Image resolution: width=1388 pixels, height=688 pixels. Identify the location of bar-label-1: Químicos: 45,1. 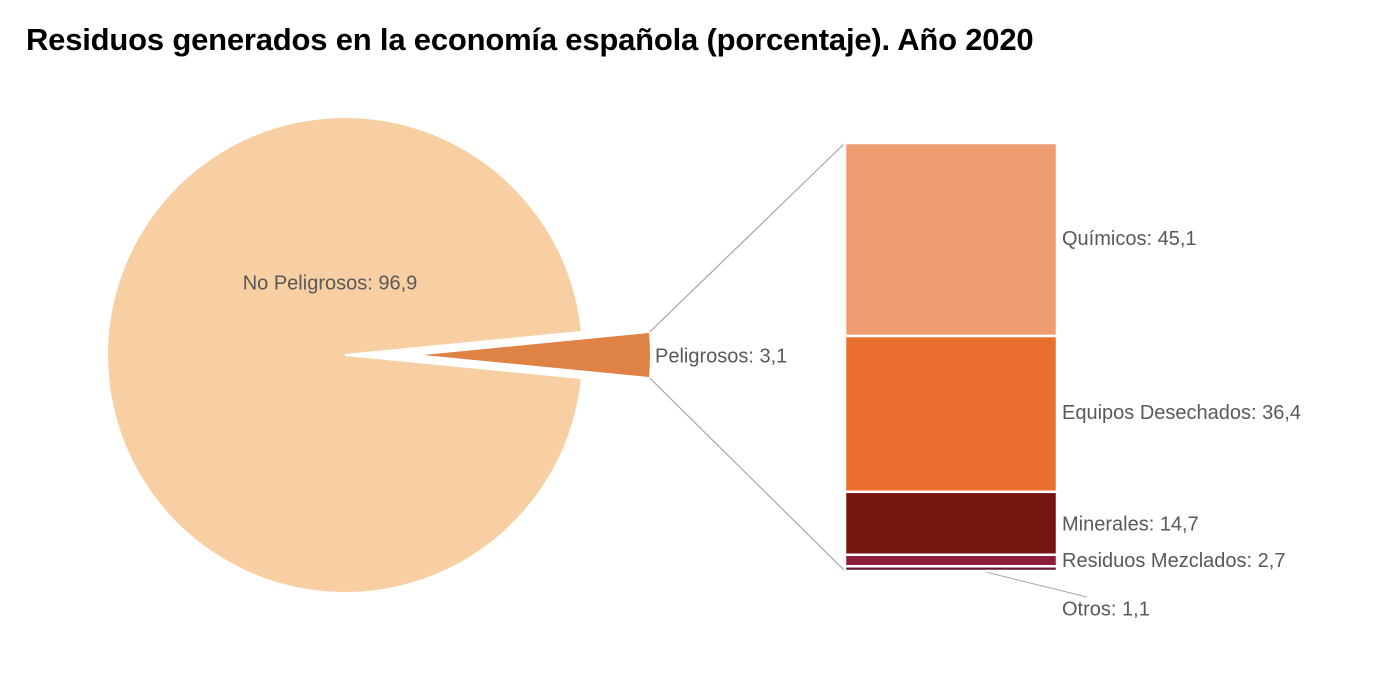
(1129, 239).